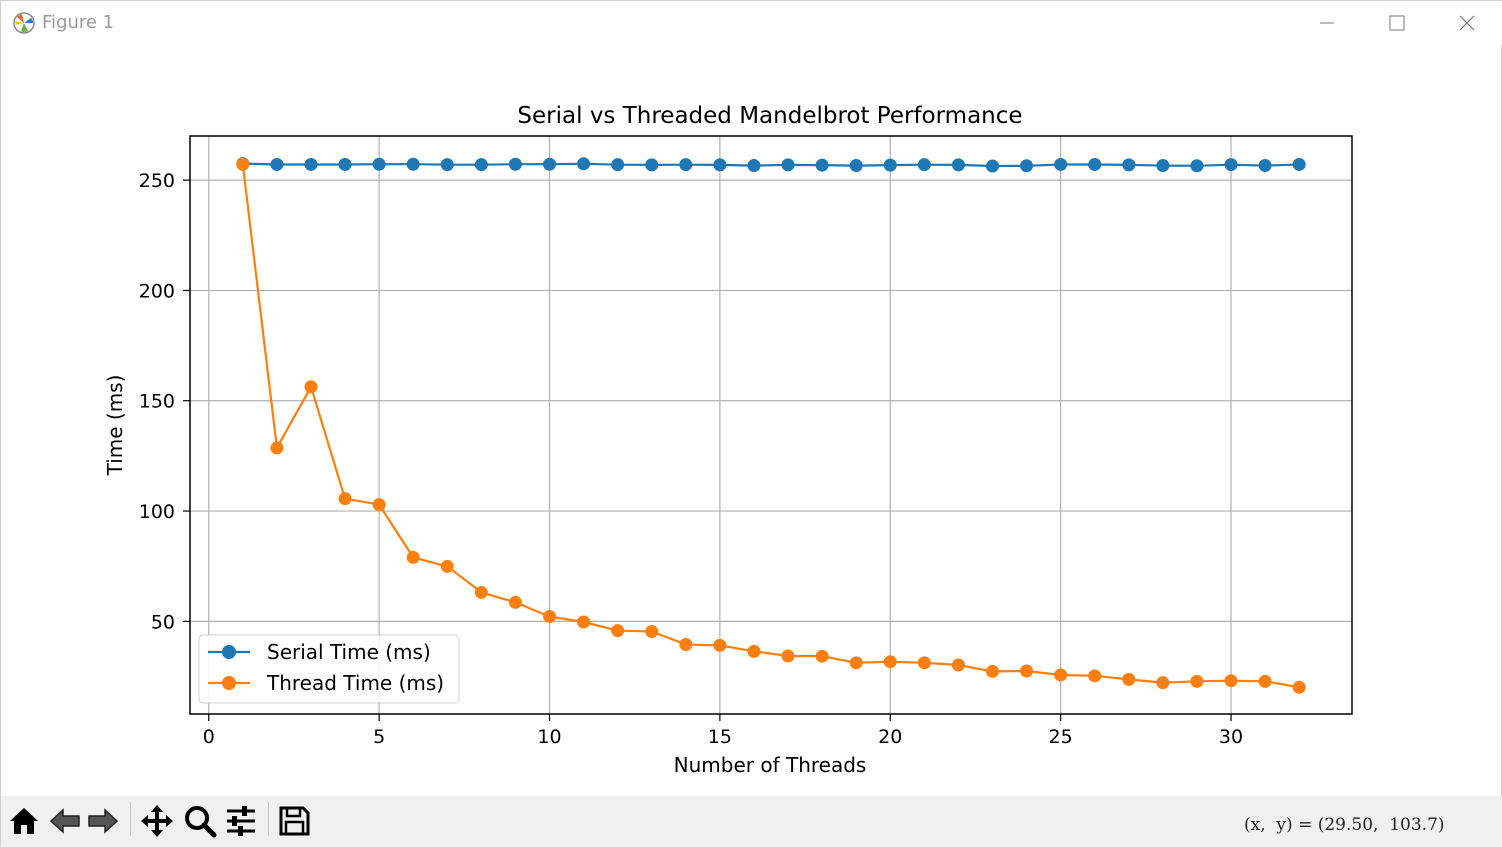 The image size is (1502, 847). I want to click on maximize-button, so click(1397, 23).